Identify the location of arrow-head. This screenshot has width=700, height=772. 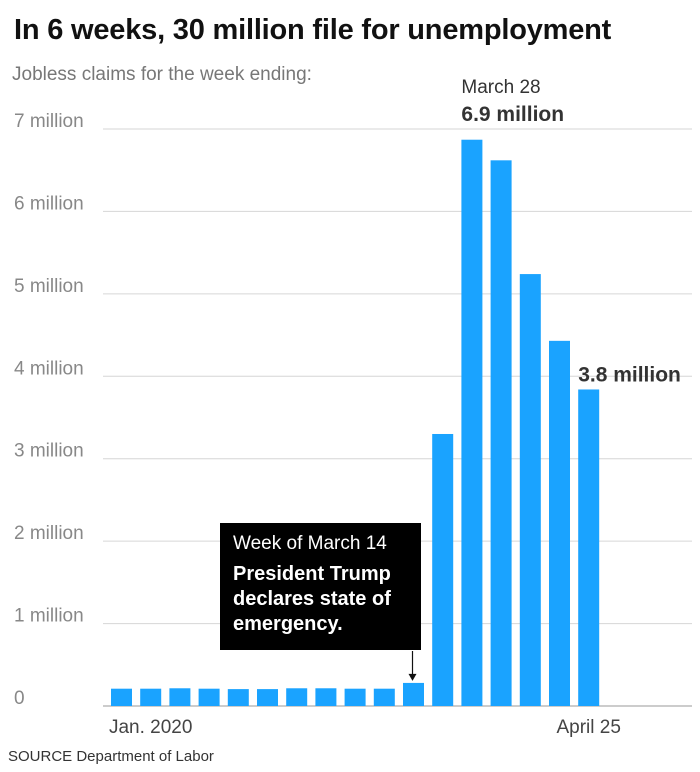
(412, 677).